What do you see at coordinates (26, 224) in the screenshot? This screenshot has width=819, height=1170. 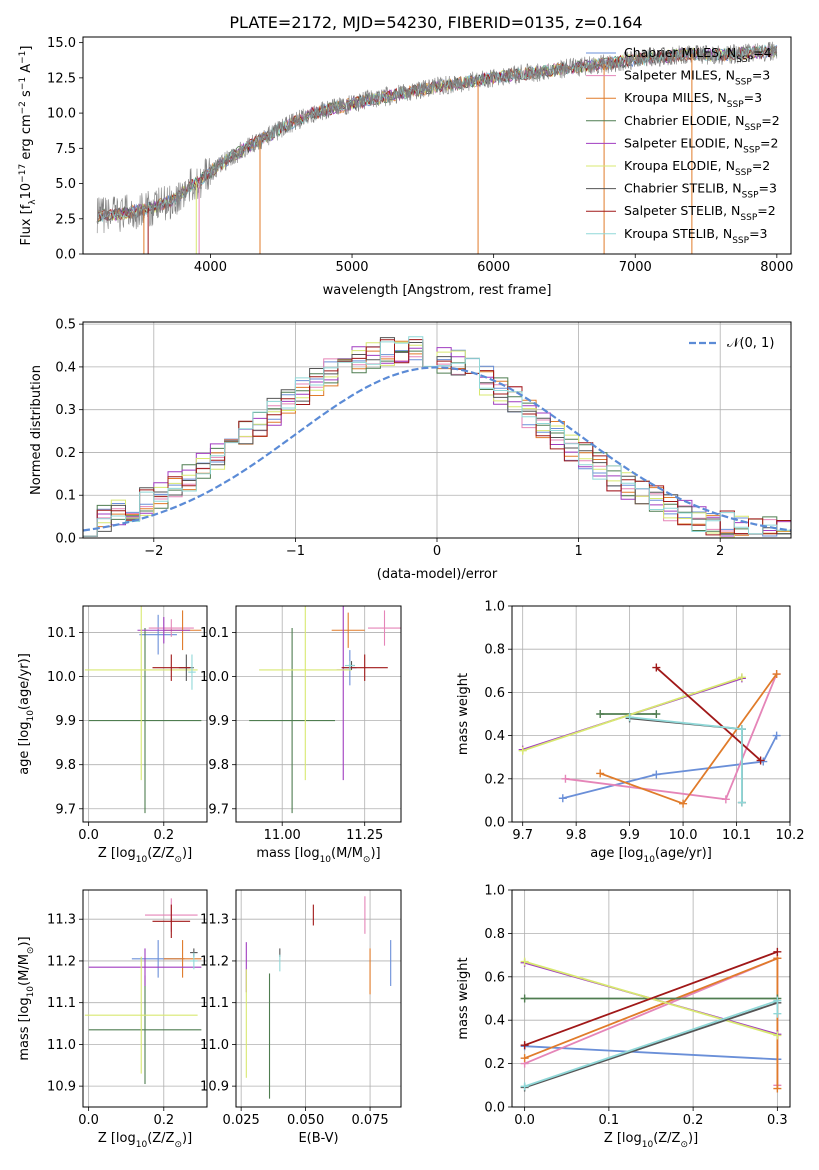 I see `y-axis-label-part: Flux [f` at bounding box center [26, 224].